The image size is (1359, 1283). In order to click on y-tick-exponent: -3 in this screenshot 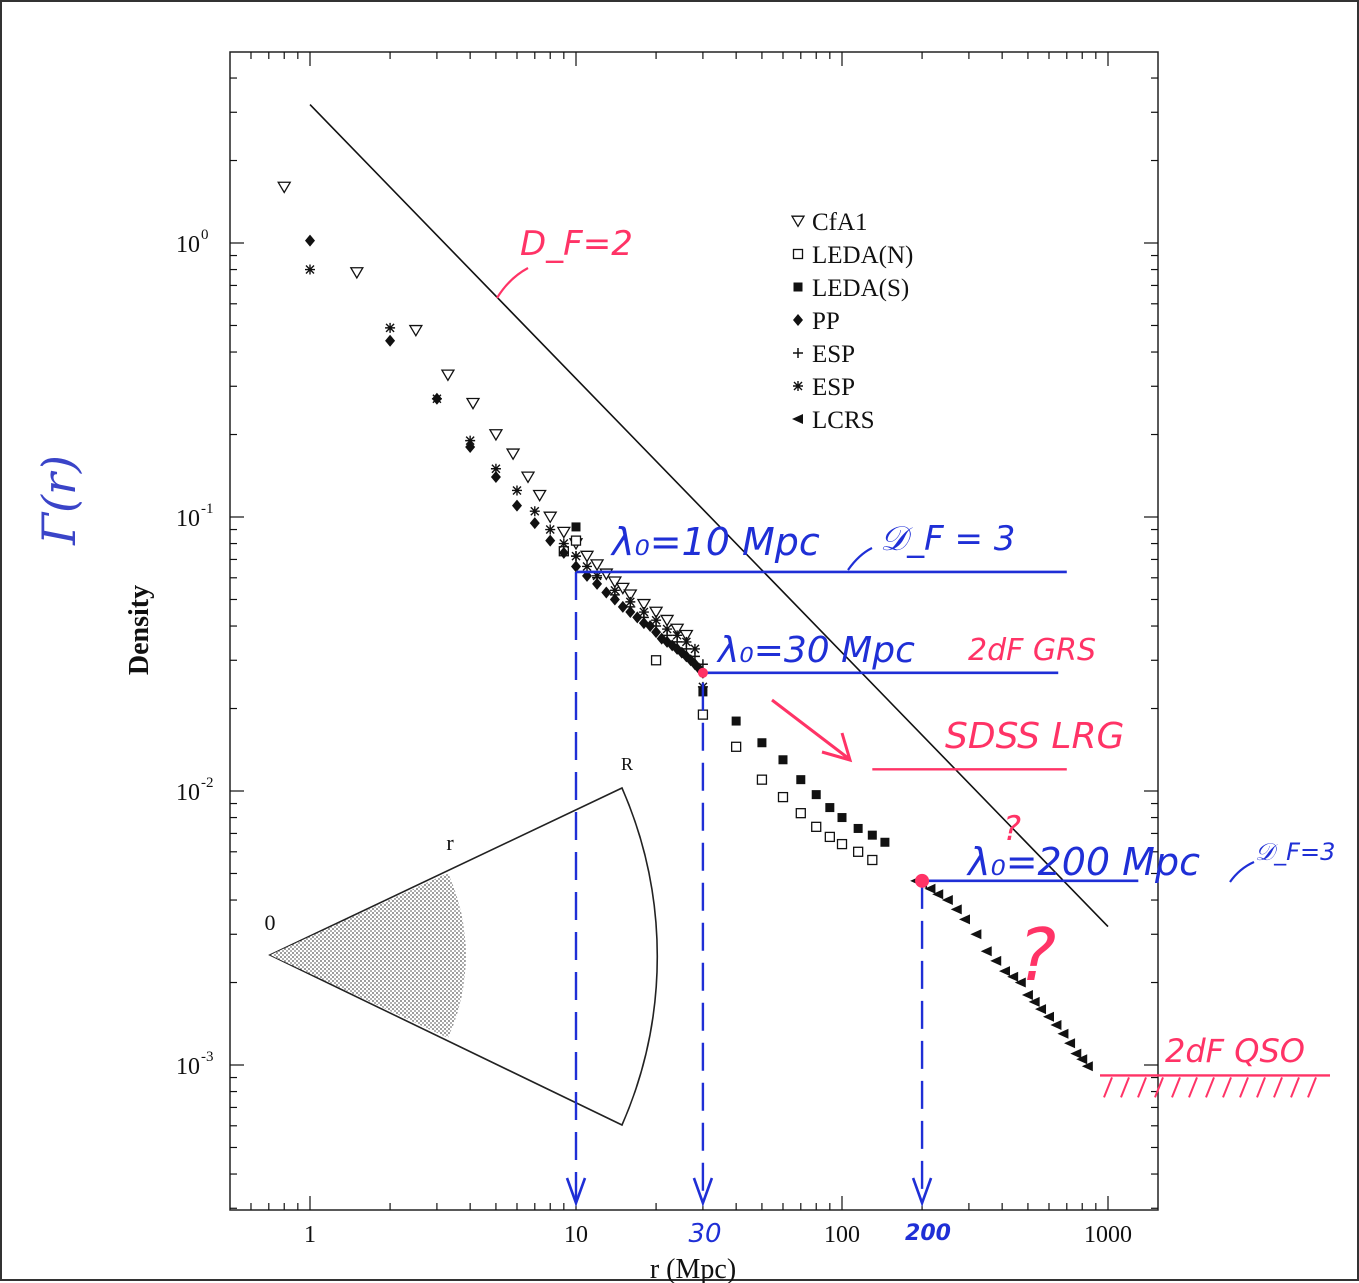, I will do `click(207, 1057)`.